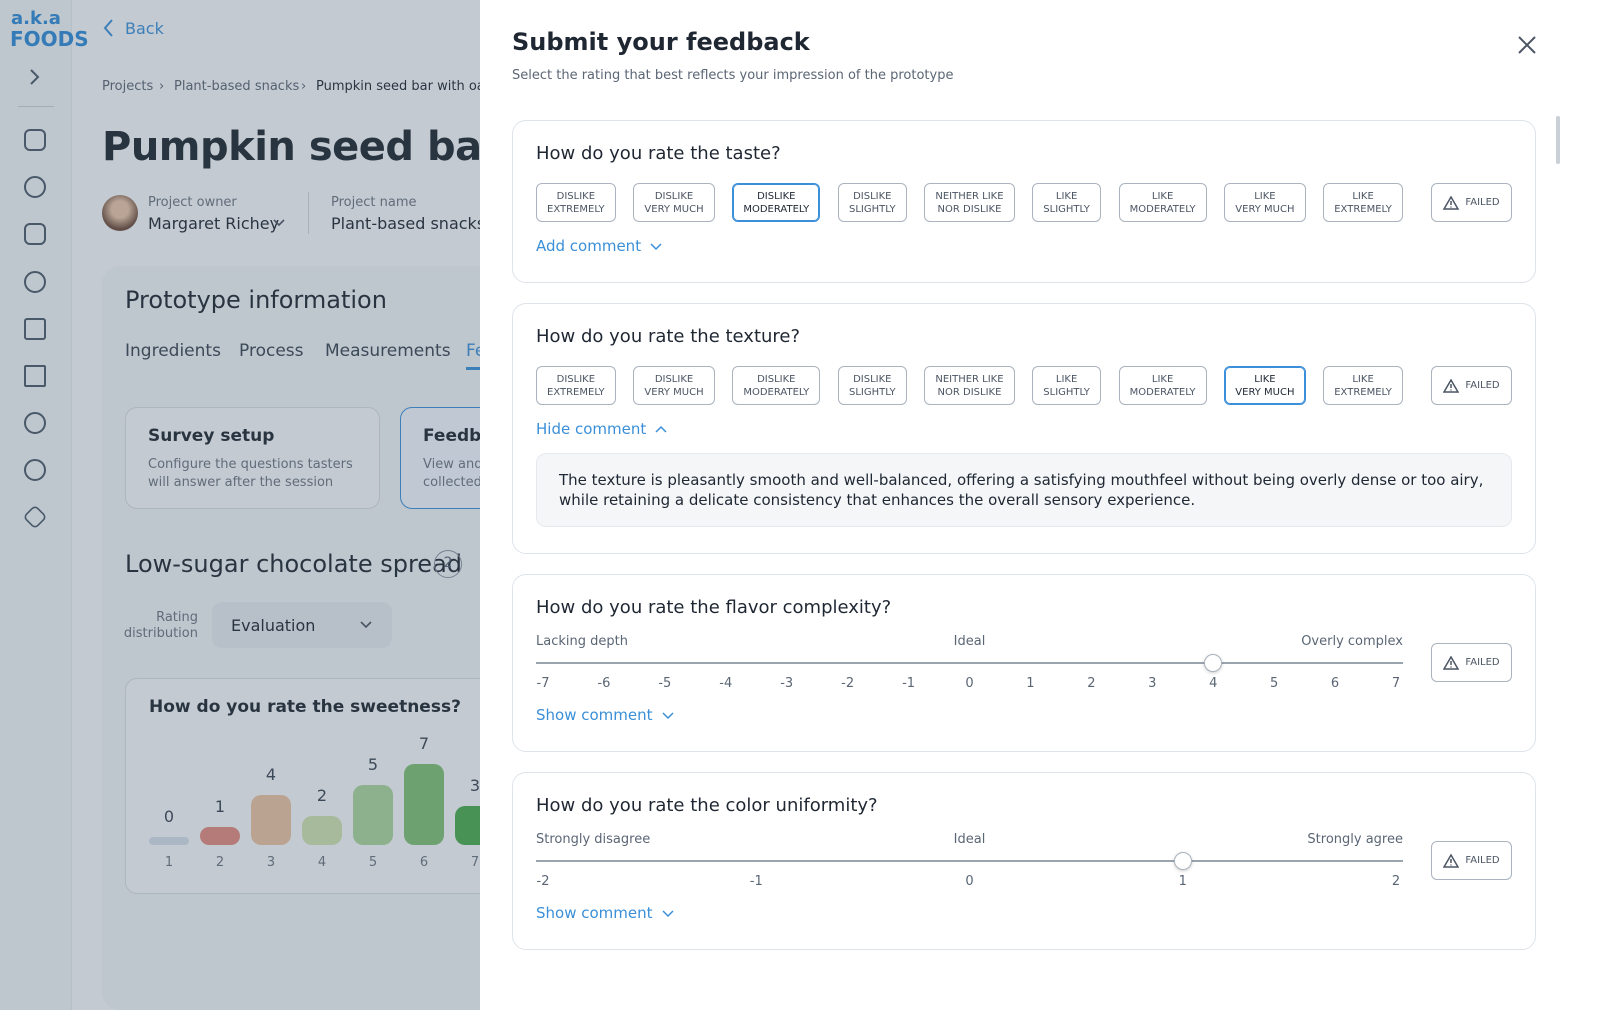 This screenshot has height=1010, width=1600. I want to click on slider-tick: -5, so click(665, 683).